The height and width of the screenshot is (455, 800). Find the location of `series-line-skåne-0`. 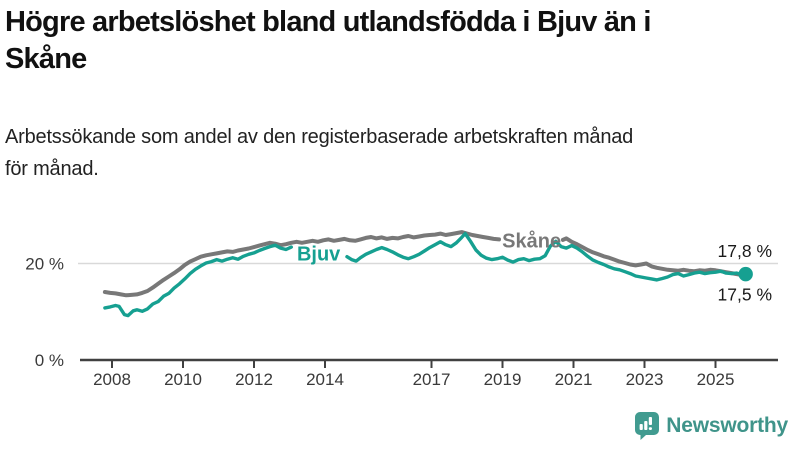

series-line-skåne-0 is located at coordinates (301, 264).